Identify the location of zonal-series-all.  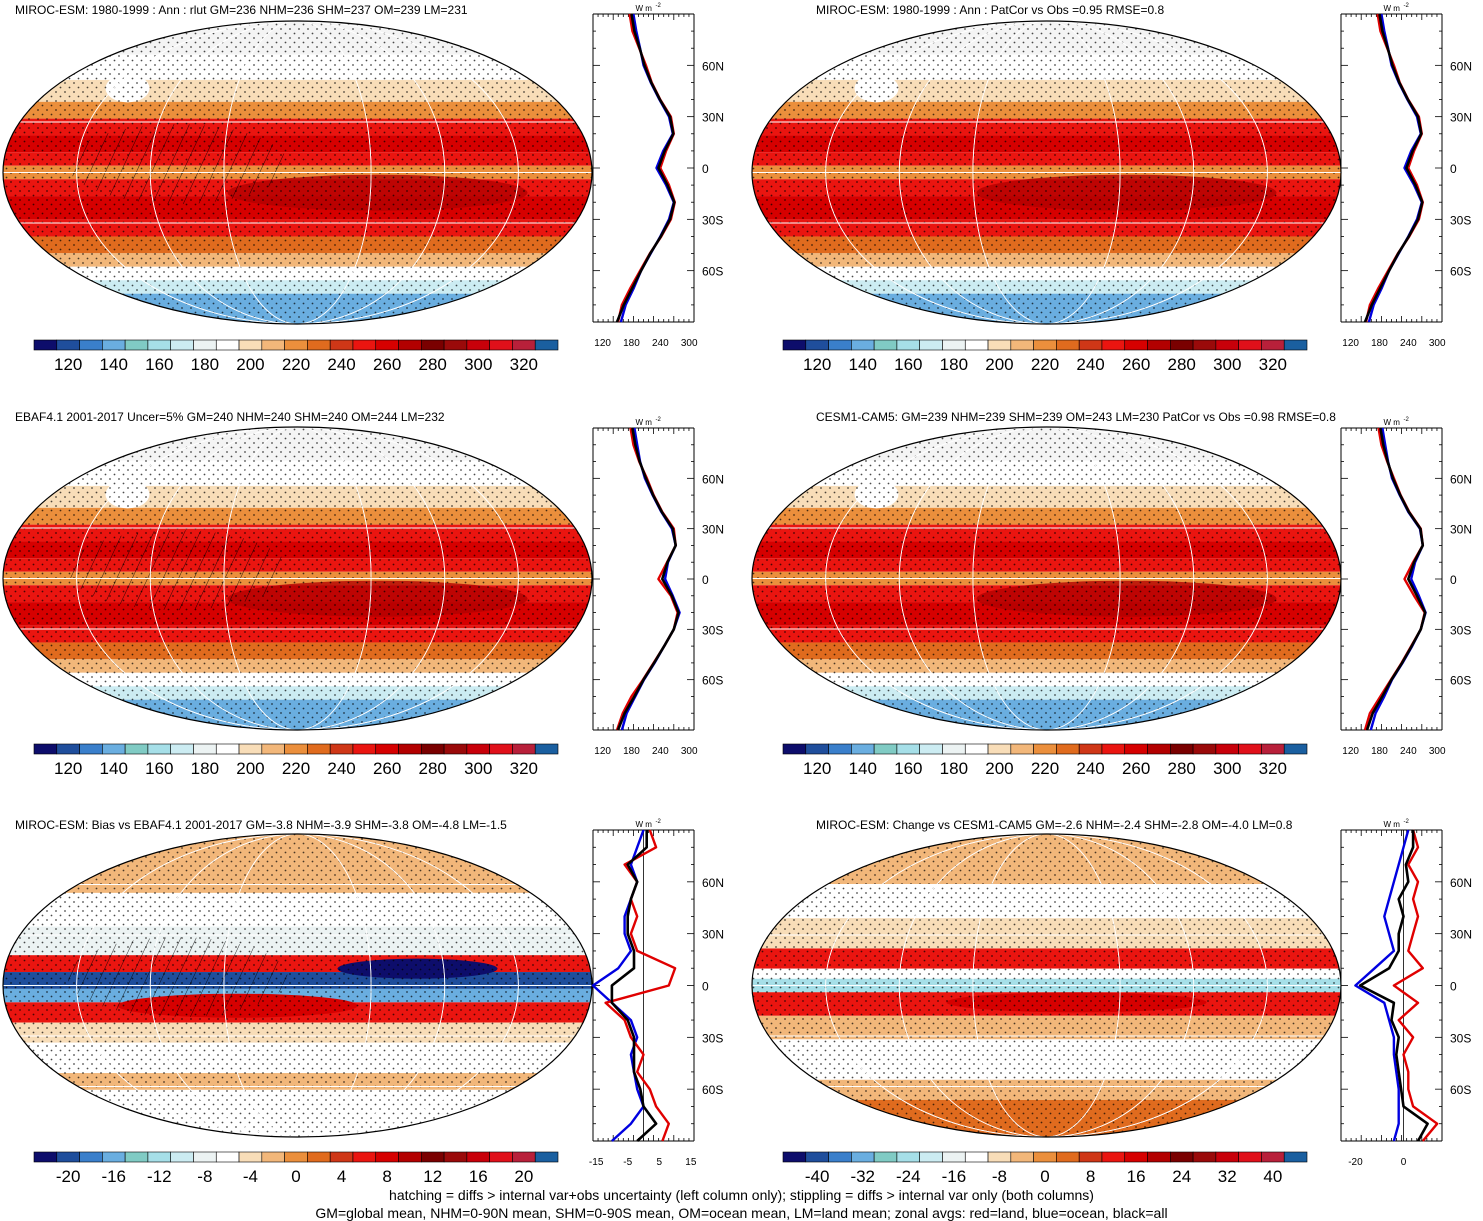
(634, 986).